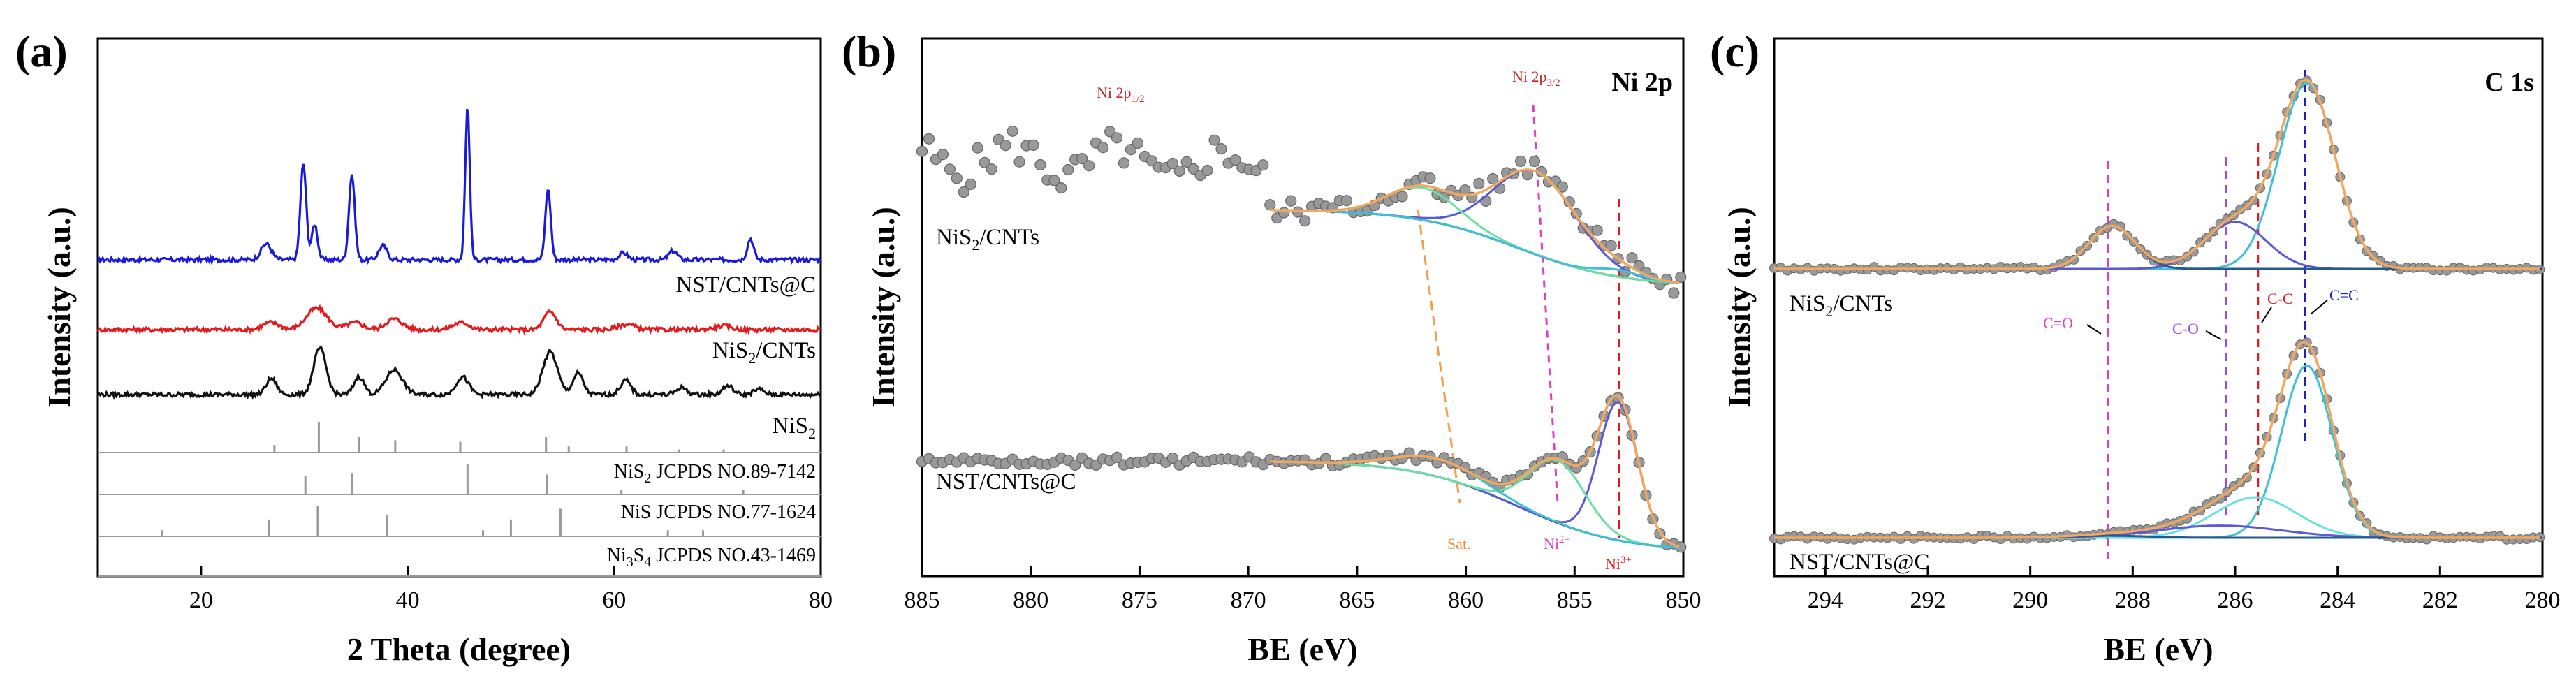 This screenshot has width=2576, height=690. Describe the element at coordinates (1439, 356) in the screenshot. I see `panel-b-sat-guide` at that location.